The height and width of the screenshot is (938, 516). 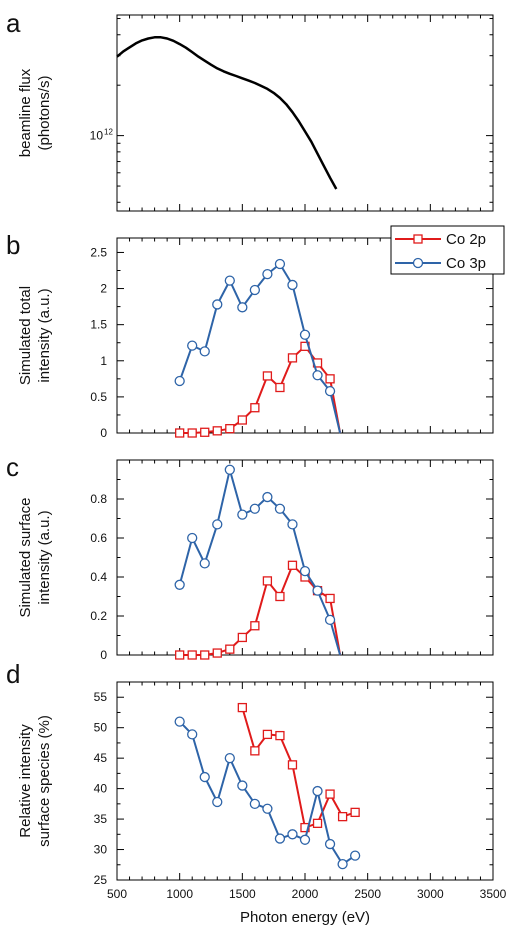 What do you see at coordinates (101, 819) in the screenshot?
I see `y-tick-label: 35` at bounding box center [101, 819].